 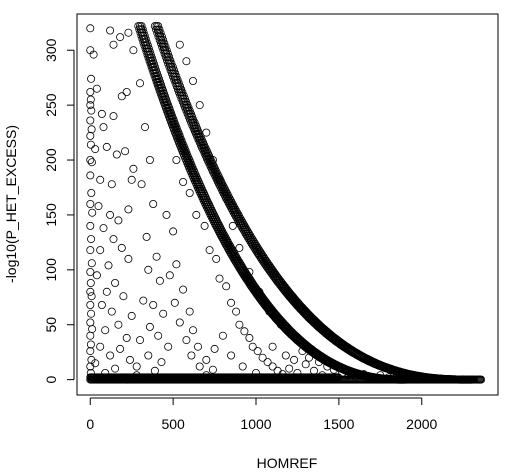 What do you see at coordinates (173, 424) in the screenshot?
I see `x-tick-label: 500` at bounding box center [173, 424].